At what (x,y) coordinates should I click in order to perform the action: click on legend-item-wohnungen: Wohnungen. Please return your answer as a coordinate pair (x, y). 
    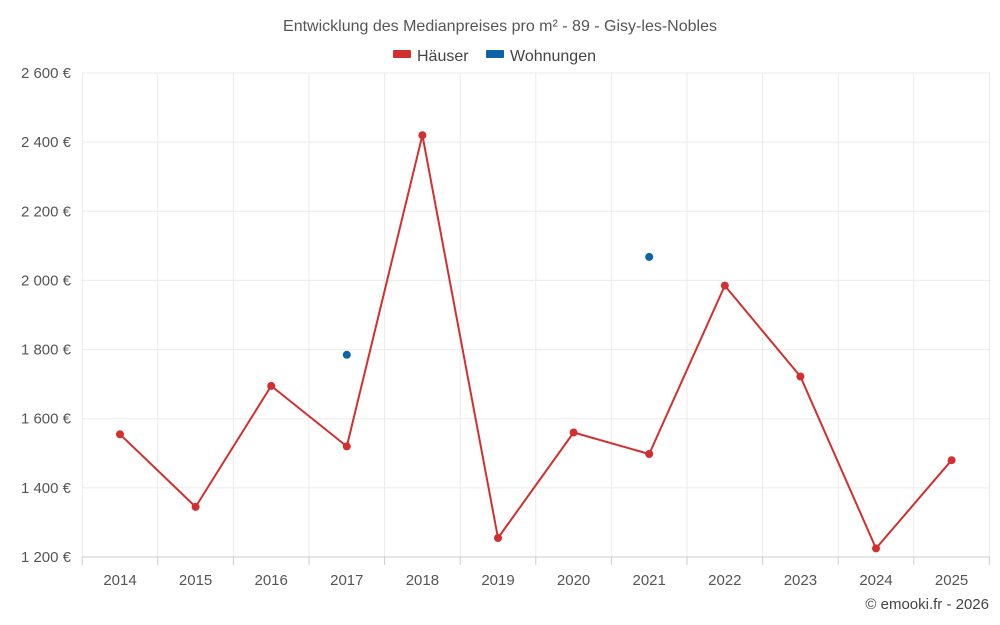
    Looking at the image, I should click on (541, 56).